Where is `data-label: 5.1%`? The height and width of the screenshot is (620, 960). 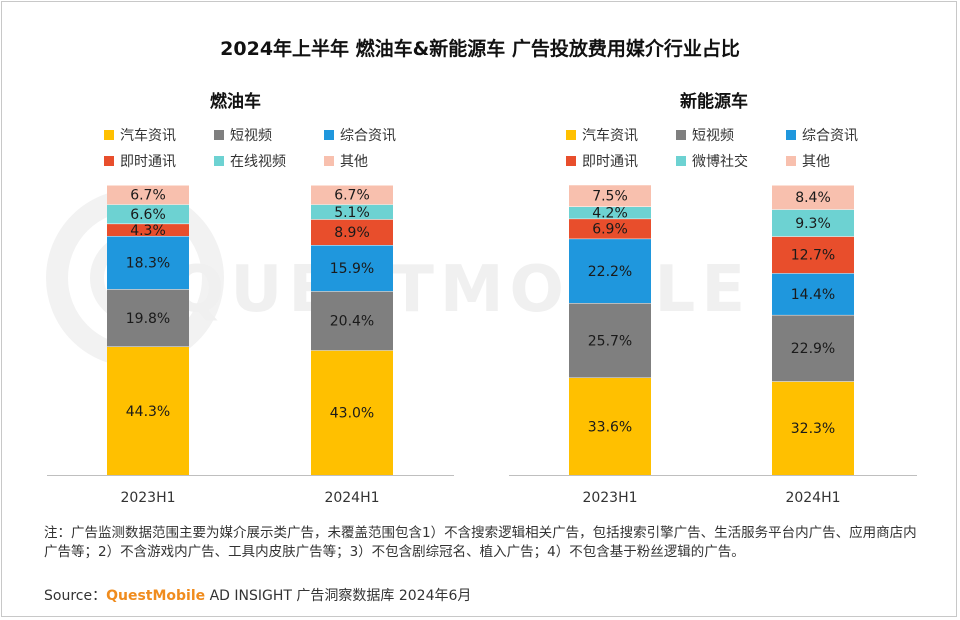 data-label: 5.1% is located at coordinates (352, 213).